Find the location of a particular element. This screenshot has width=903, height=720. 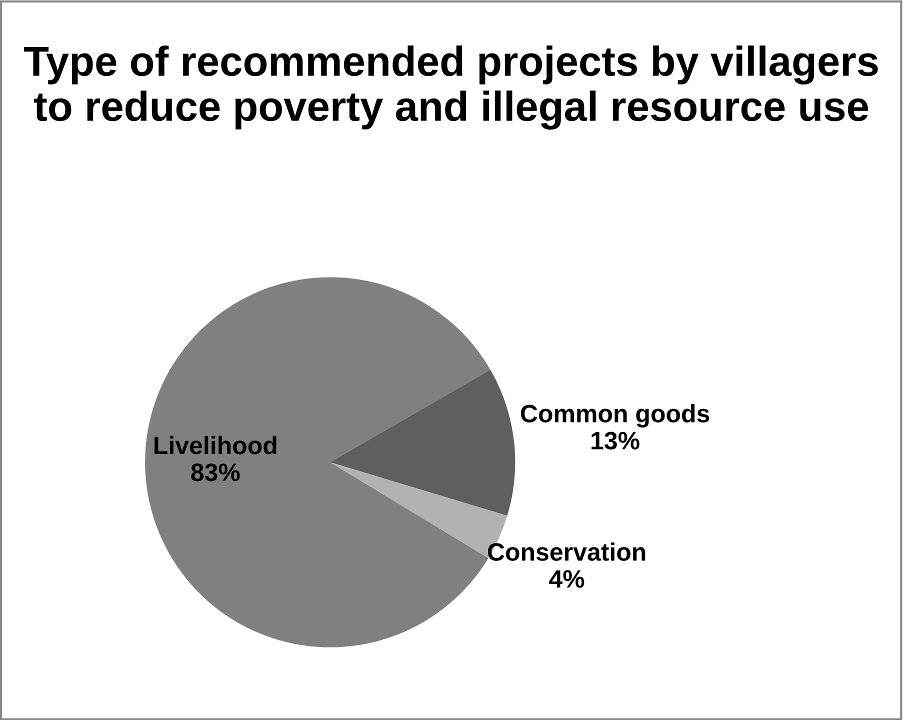

pie-slice is located at coordinates (423, 443).